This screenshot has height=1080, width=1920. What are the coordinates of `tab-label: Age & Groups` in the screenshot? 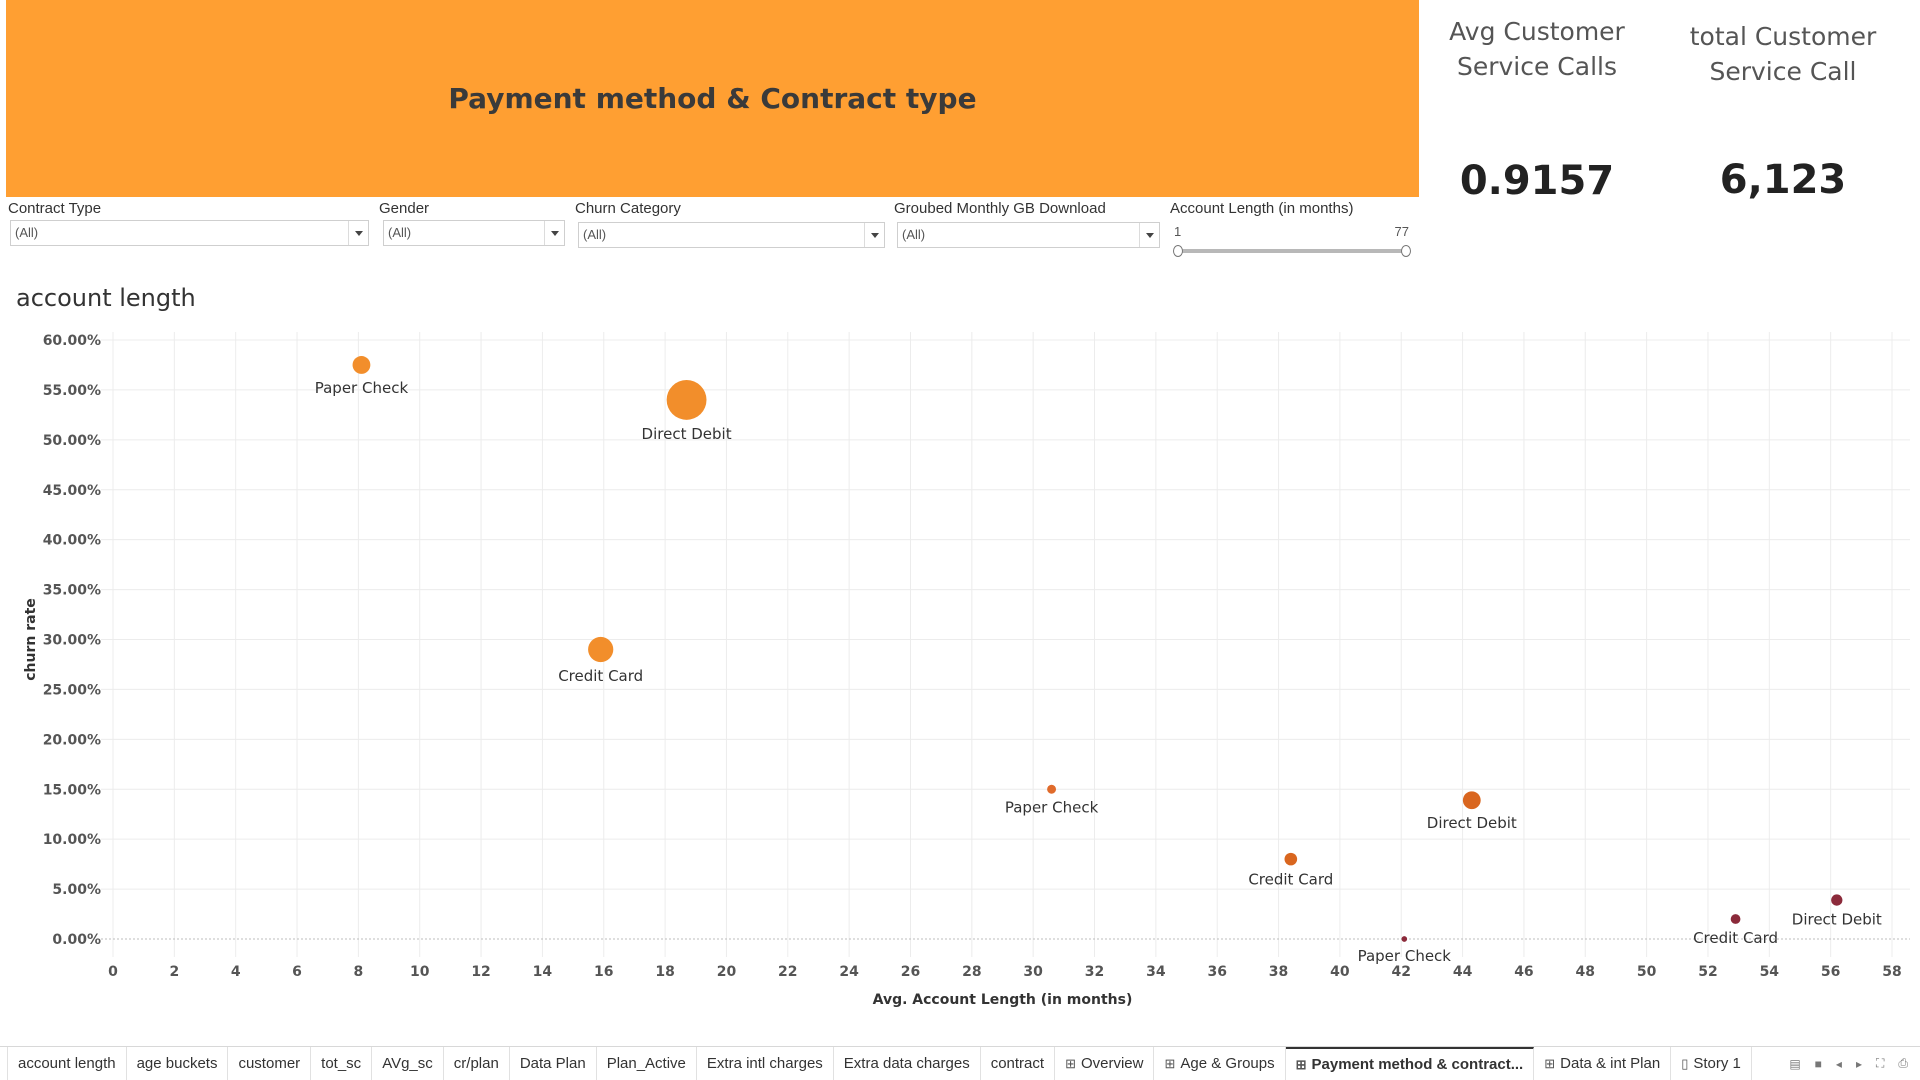 It's located at (1227, 1063).